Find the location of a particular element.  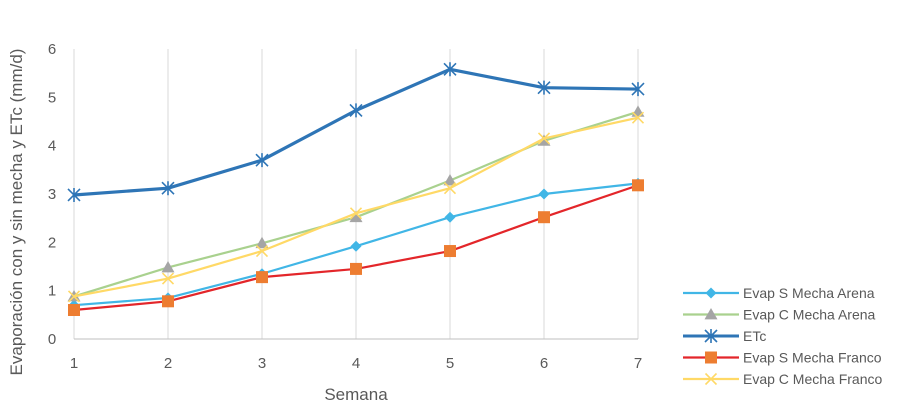

x-tick-labels: 1 2 3 4 5 6 7 is located at coordinates (356, 363).